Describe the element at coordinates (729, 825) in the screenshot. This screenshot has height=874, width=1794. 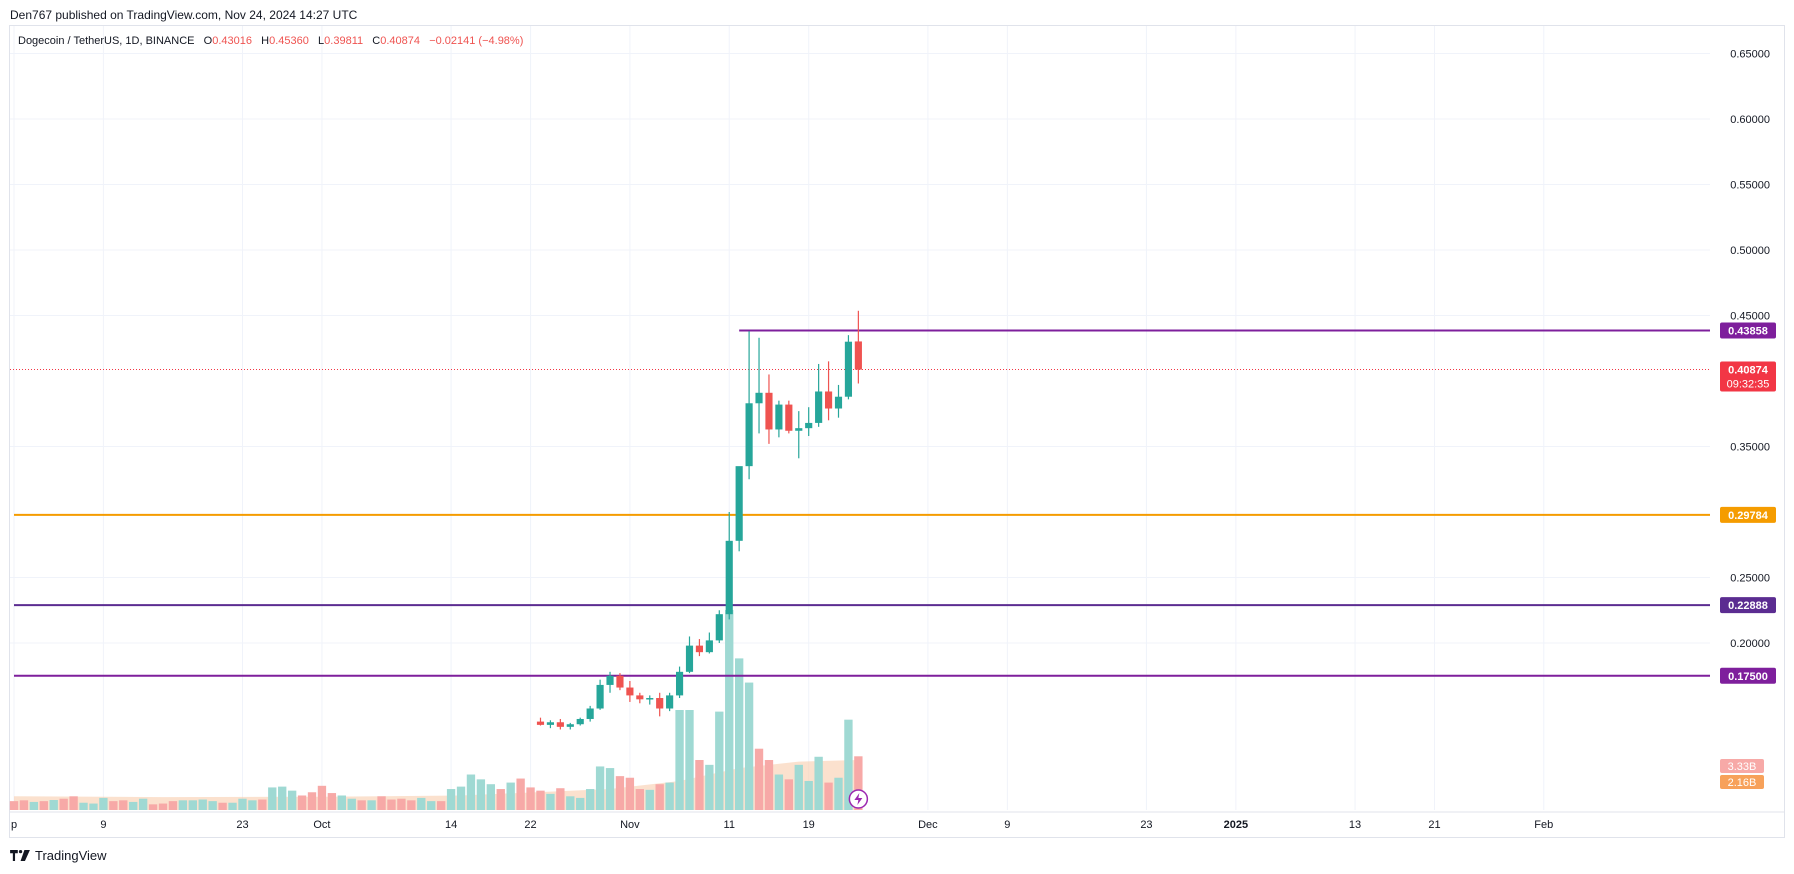
I see `x-tick-label: 11` at that location.